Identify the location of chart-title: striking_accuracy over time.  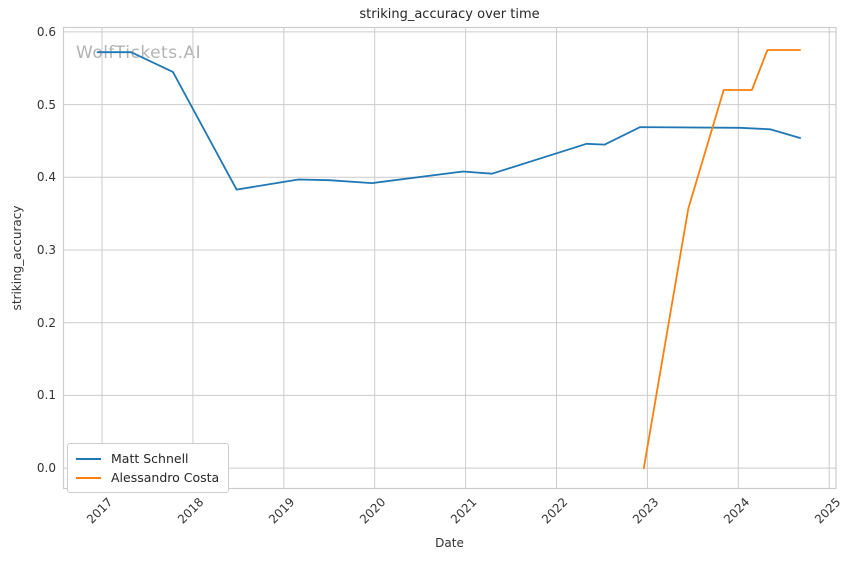
(449, 14).